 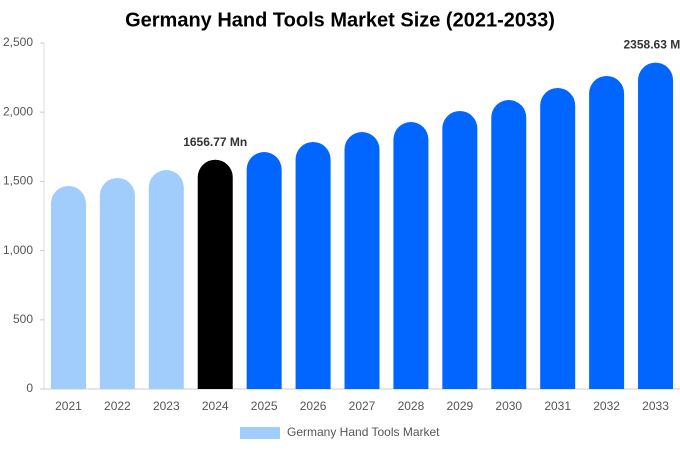 What do you see at coordinates (117, 406) in the screenshot?
I see `x-tick-label: 2022` at bounding box center [117, 406].